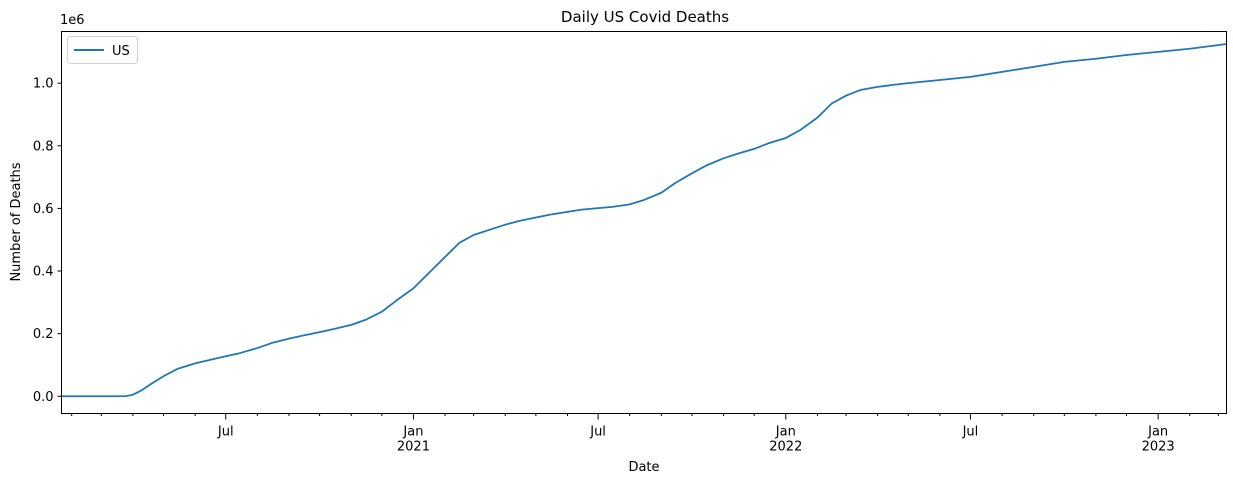  What do you see at coordinates (43, 209) in the screenshot?
I see `y-tick-label: 0.6` at bounding box center [43, 209].